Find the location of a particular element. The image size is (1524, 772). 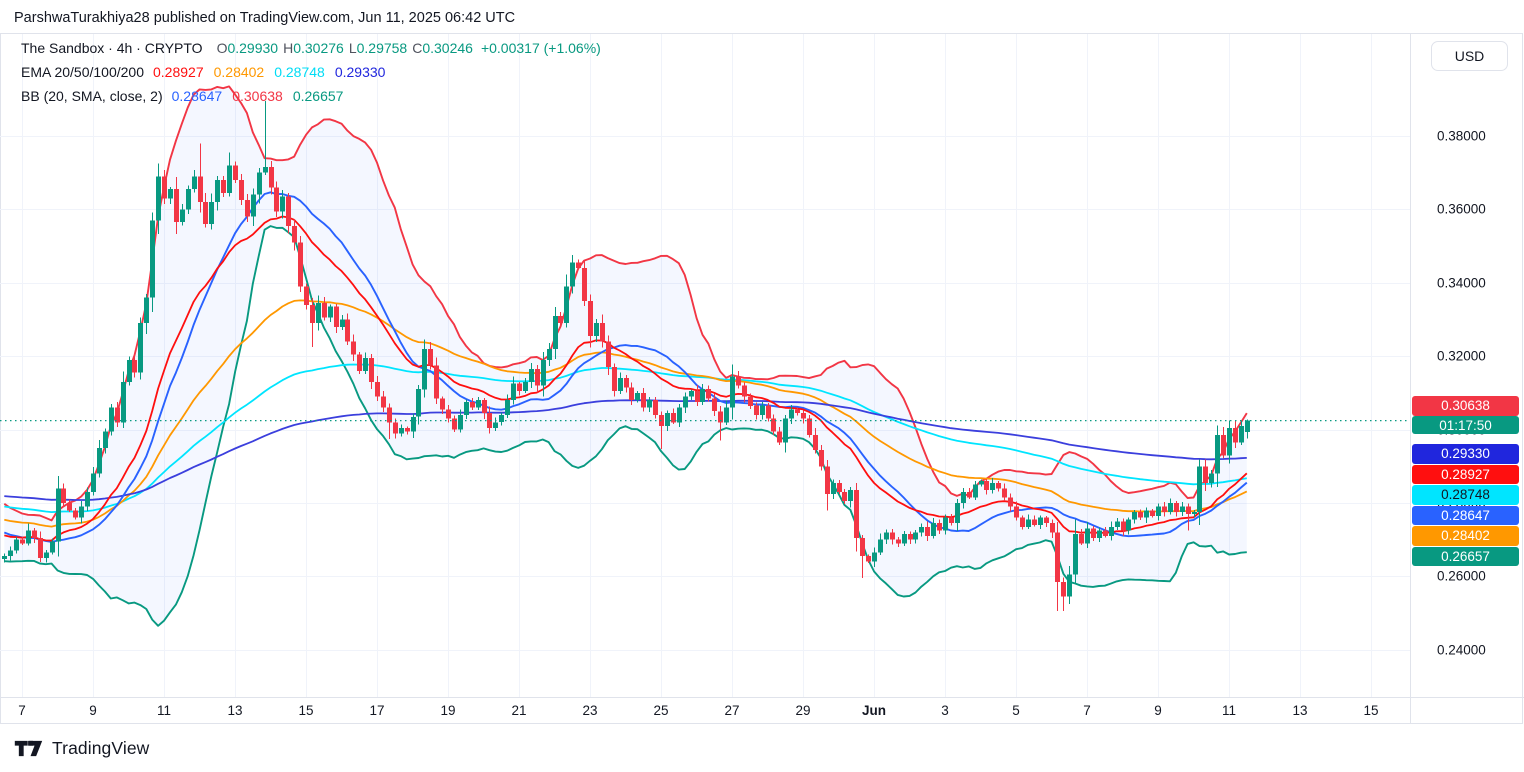

symbol-title: The Sandbox · 4h · CRYPTO is located at coordinates (112, 48).